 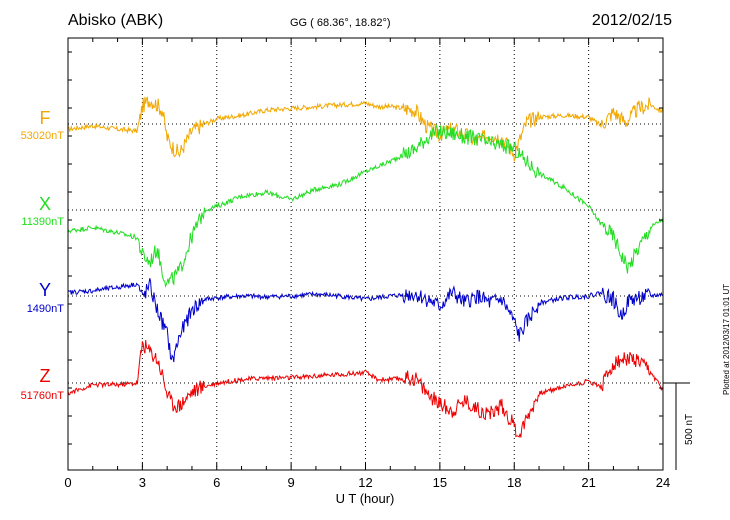 I want to click on x-tick-labels: 0 3 6 9 12 15 18 21 24, so click(x=367, y=482).